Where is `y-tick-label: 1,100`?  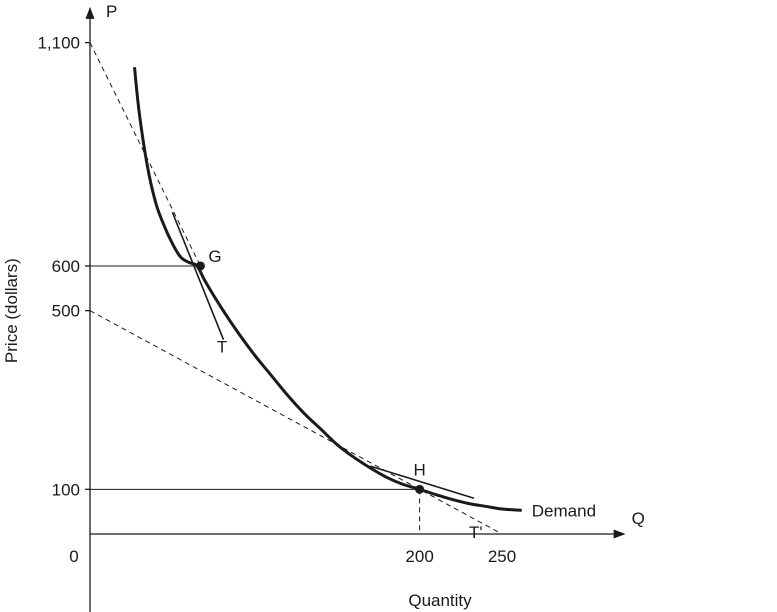
y-tick-label: 1,100 is located at coordinates (58, 43).